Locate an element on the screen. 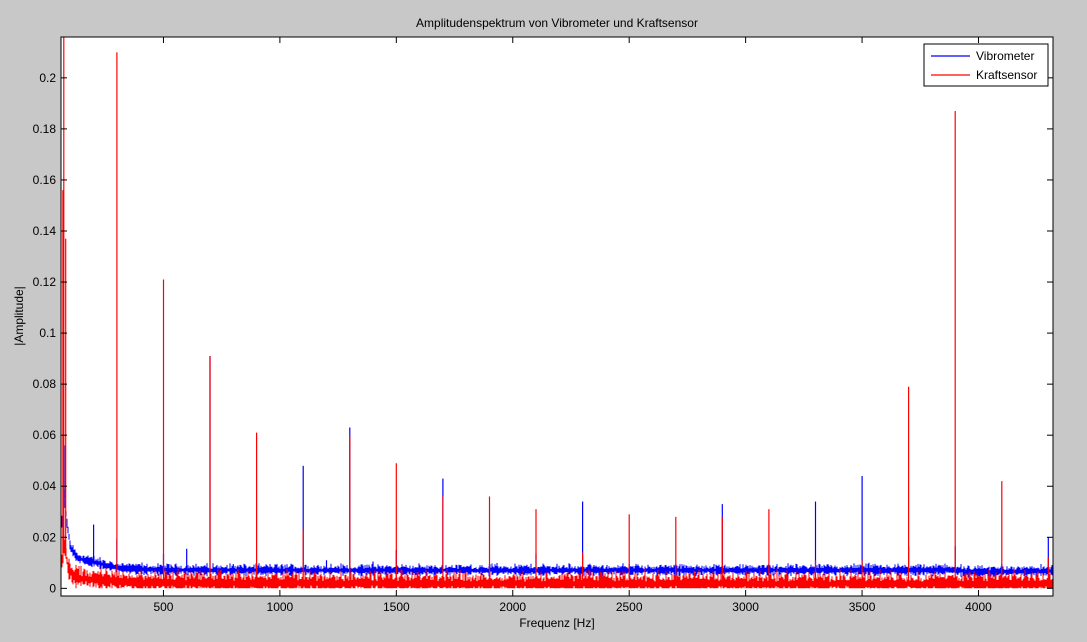 This screenshot has width=1087, height=642. x-tick-label: 3500 is located at coordinates (862, 607).